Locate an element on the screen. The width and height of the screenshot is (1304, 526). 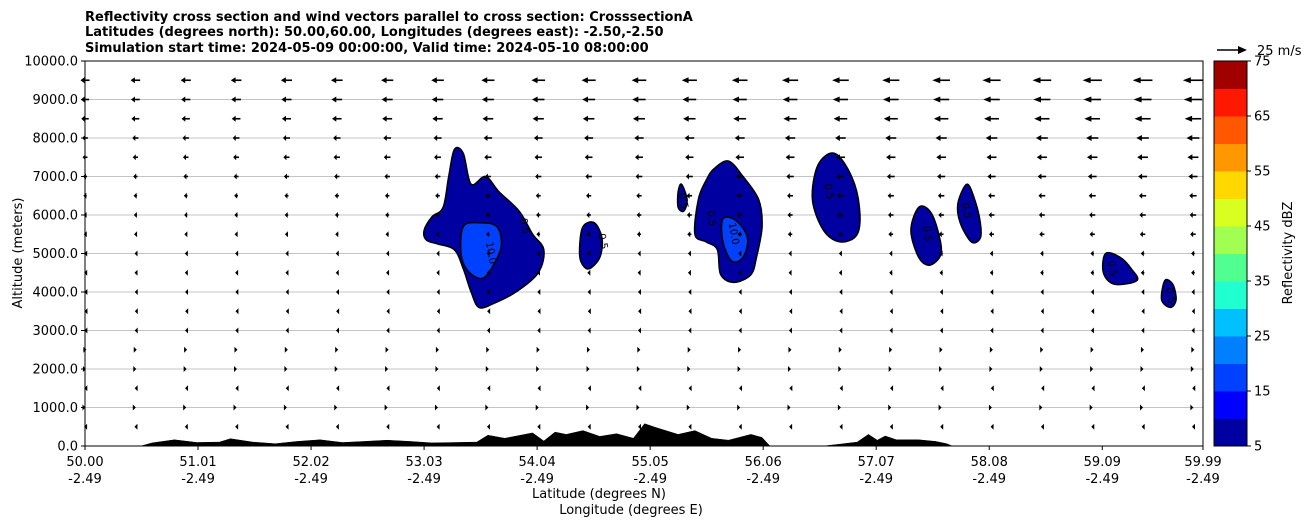
colorbar: 5 15 25 35 45 55 65 75 is located at coordinates (1242, 255).